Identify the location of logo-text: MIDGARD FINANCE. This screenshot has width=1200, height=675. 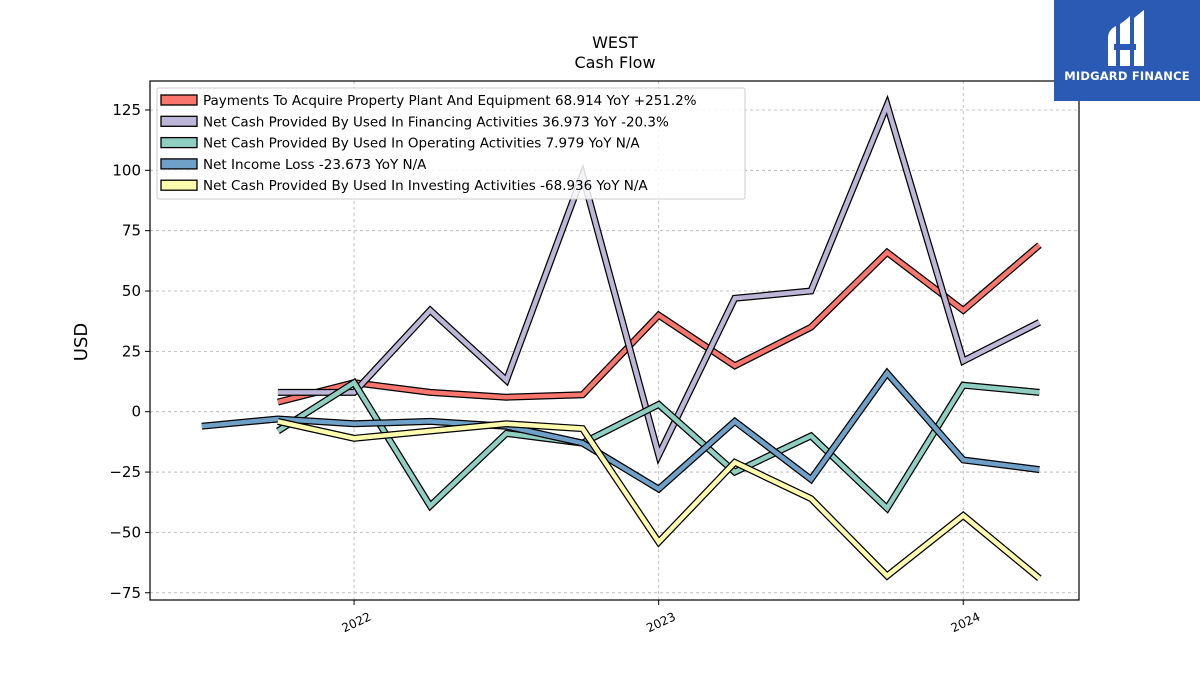
(1127, 76).